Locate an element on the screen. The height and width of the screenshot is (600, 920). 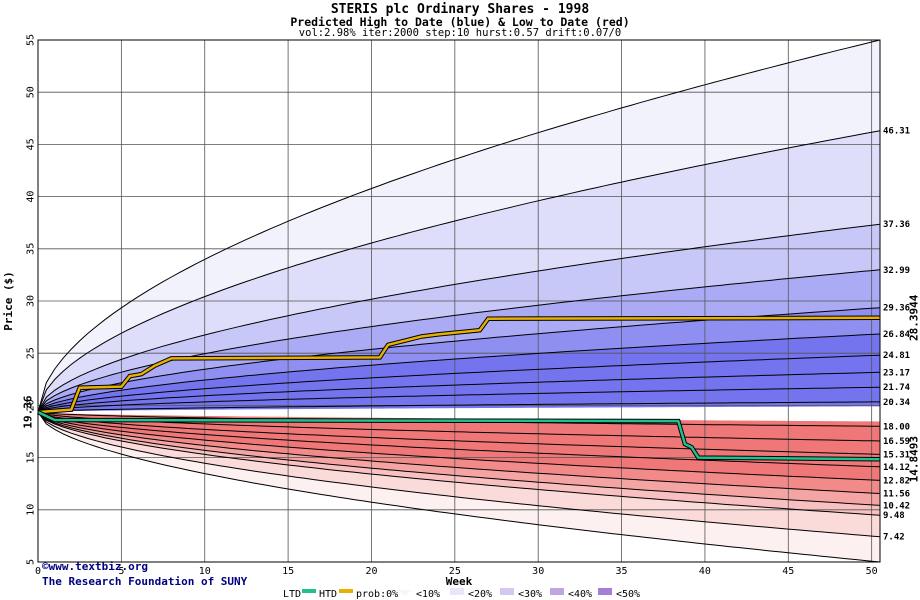
y-axis-label: Price ($) is located at coordinates (8, 301).